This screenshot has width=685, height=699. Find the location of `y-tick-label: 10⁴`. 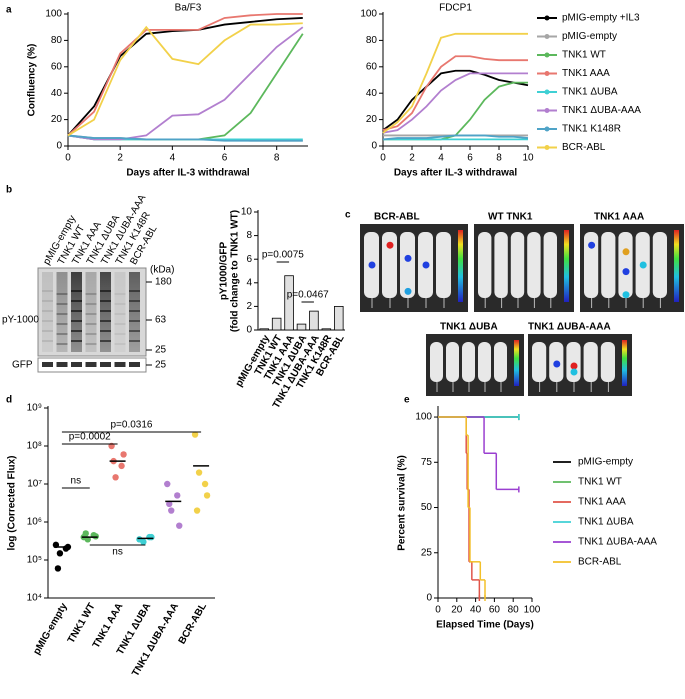

y-tick-label: 10⁴ is located at coordinates (34, 598).